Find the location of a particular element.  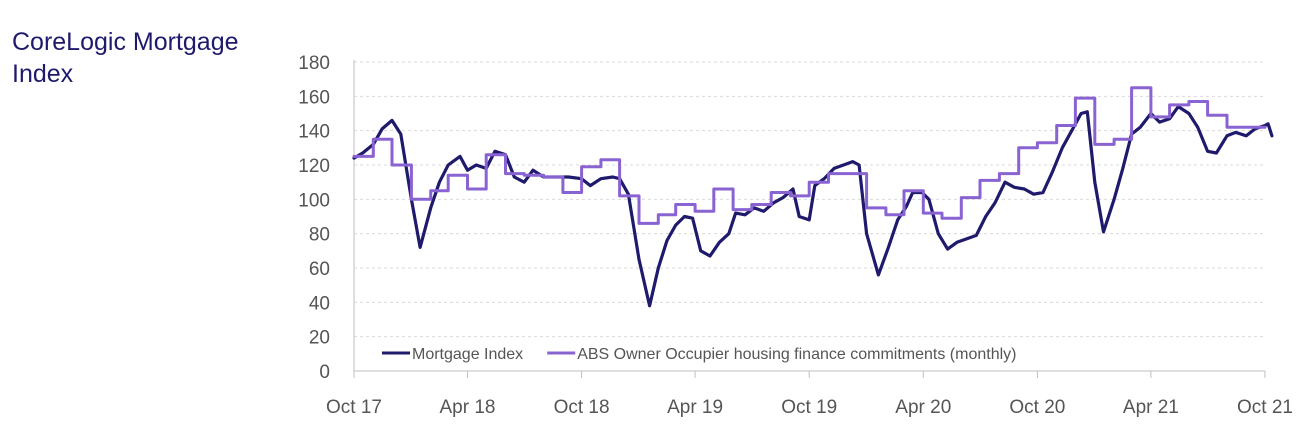

y-tick-label: 60 is located at coordinates (319, 269).